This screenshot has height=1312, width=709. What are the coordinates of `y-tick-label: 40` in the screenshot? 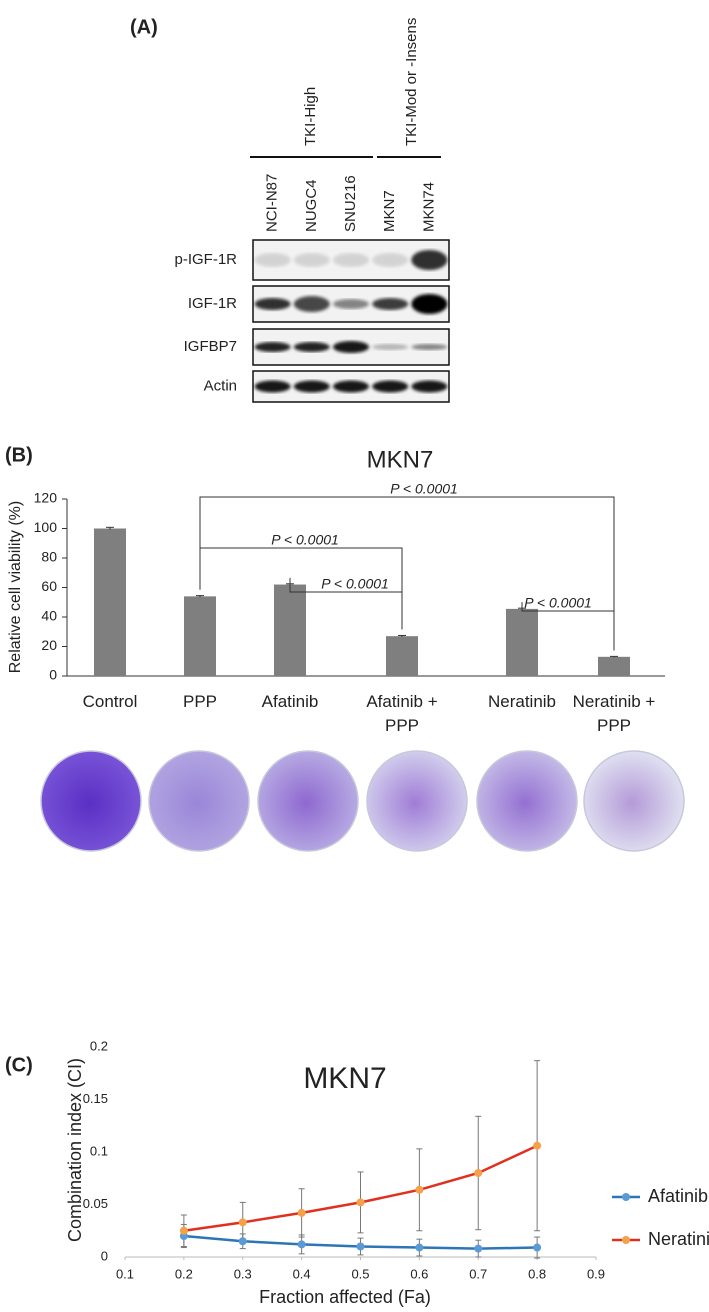 It's located at (49, 616).